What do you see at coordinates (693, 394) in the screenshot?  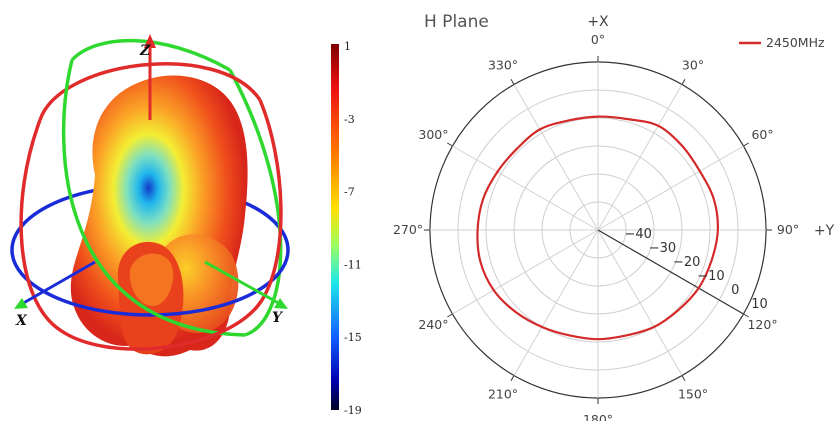 I see `angular-tick-label: 150°` at bounding box center [693, 394].